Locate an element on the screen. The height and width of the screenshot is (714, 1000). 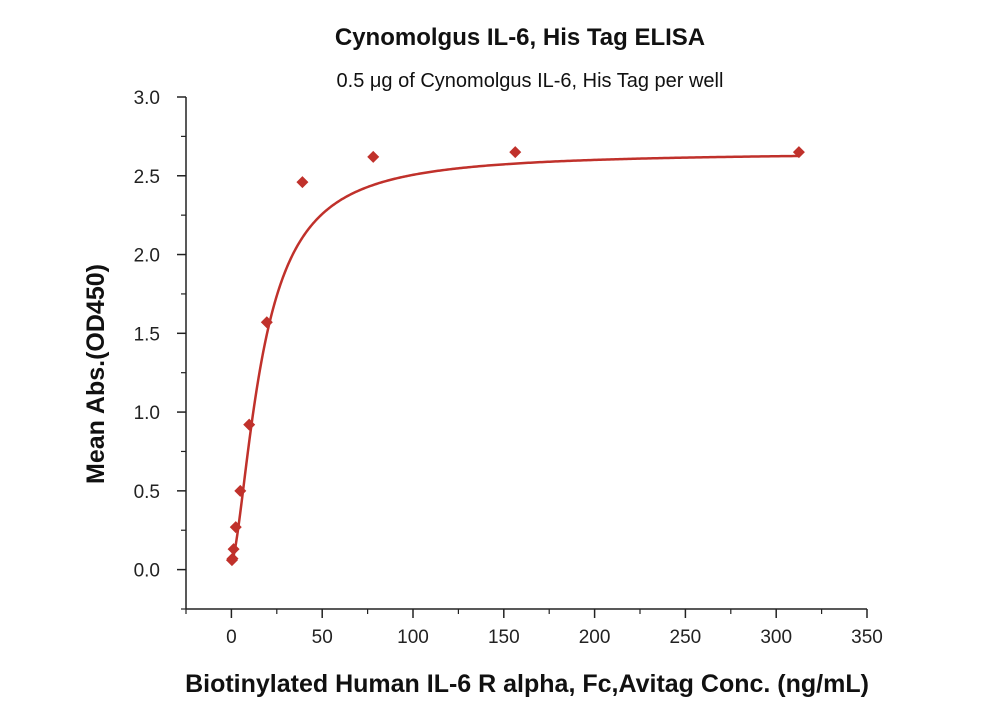
x-tick-label: 200 is located at coordinates (595, 637).